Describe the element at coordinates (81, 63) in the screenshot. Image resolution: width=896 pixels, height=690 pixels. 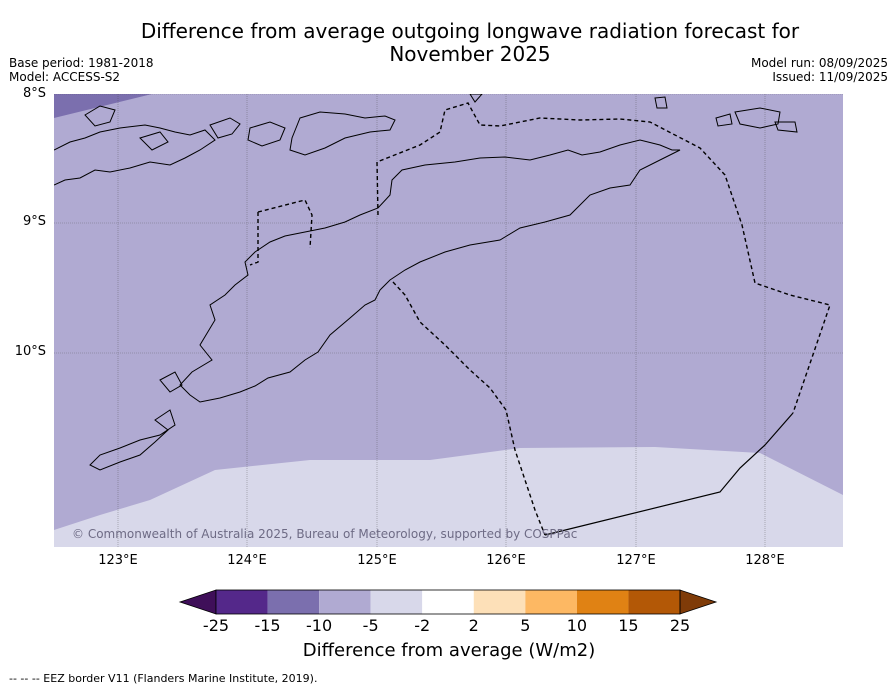
I see `base-period: Base period: 1981-2018` at that location.